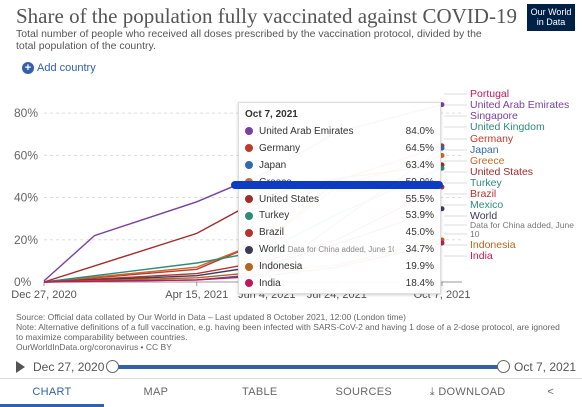 The height and width of the screenshot is (407, 582). What do you see at coordinates (551, 17) in the screenshot?
I see `owid-logo: Our World in Data` at bounding box center [551, 17].